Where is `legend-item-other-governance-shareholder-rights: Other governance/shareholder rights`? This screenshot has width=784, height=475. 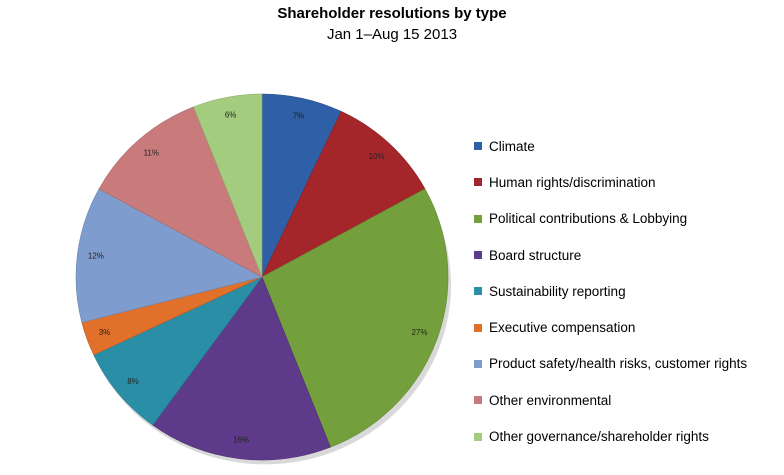 legend-item-other-governance-shareholder-rights: Other governance/shareholder rights is located at coordinates (610, 436).